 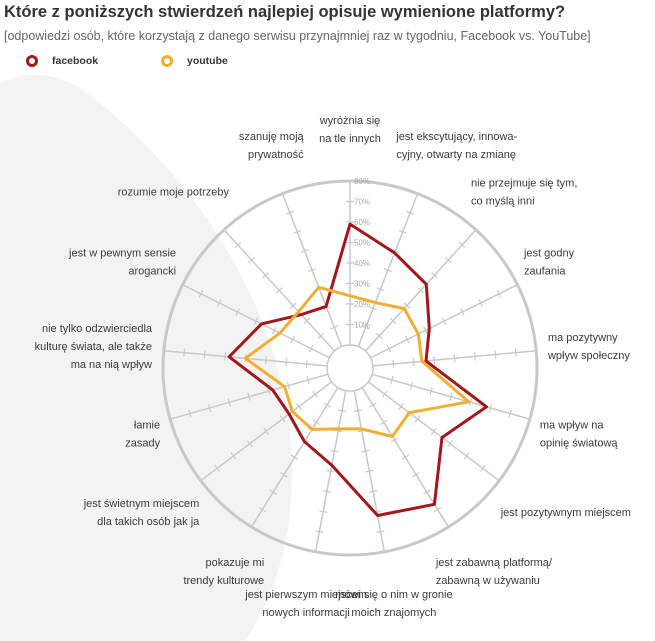 I want to click on tick-label: 20%, so click(x=362, y=304).